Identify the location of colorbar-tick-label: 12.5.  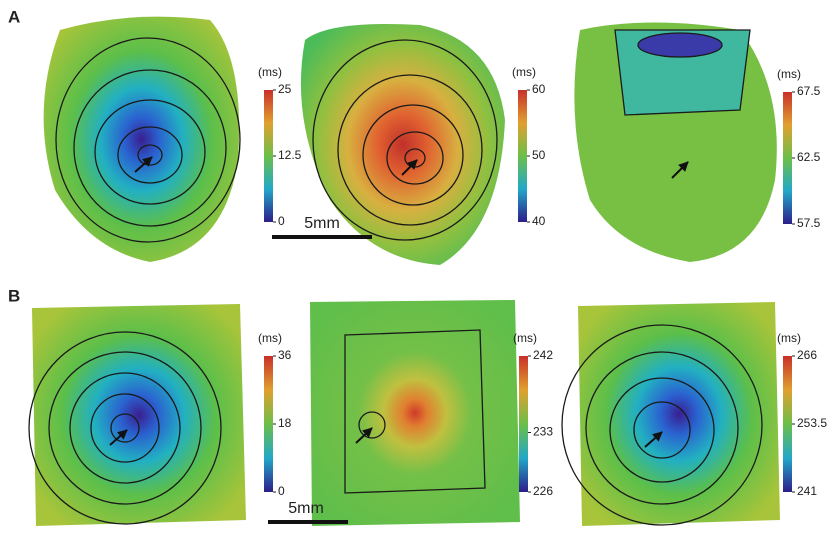
(290, 155).